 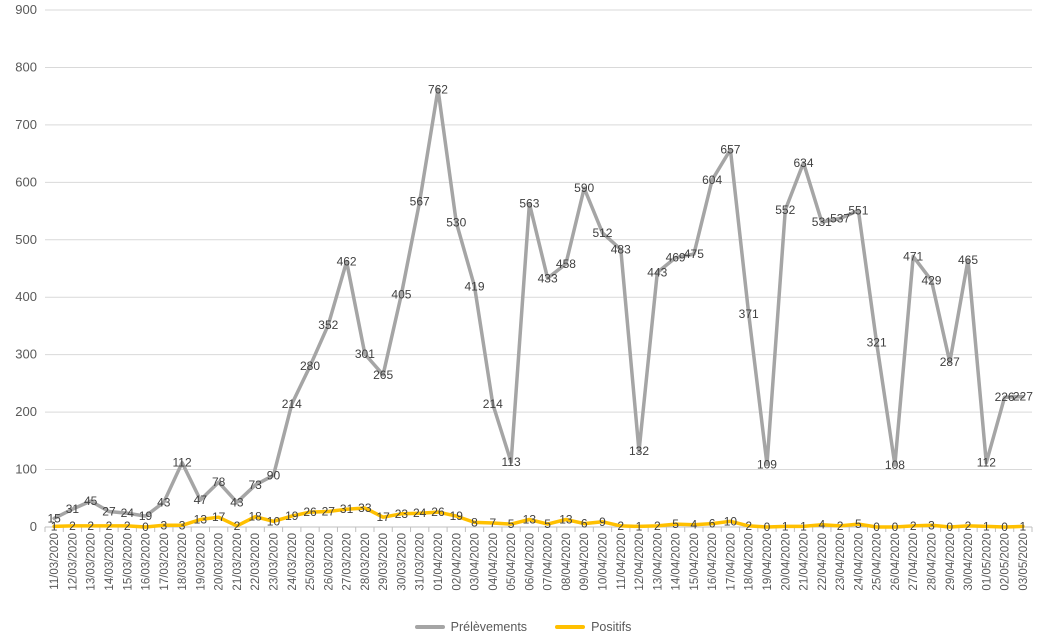 I want to click on x-tick-label: 03/05/2020, so click(x=1024, y=562).